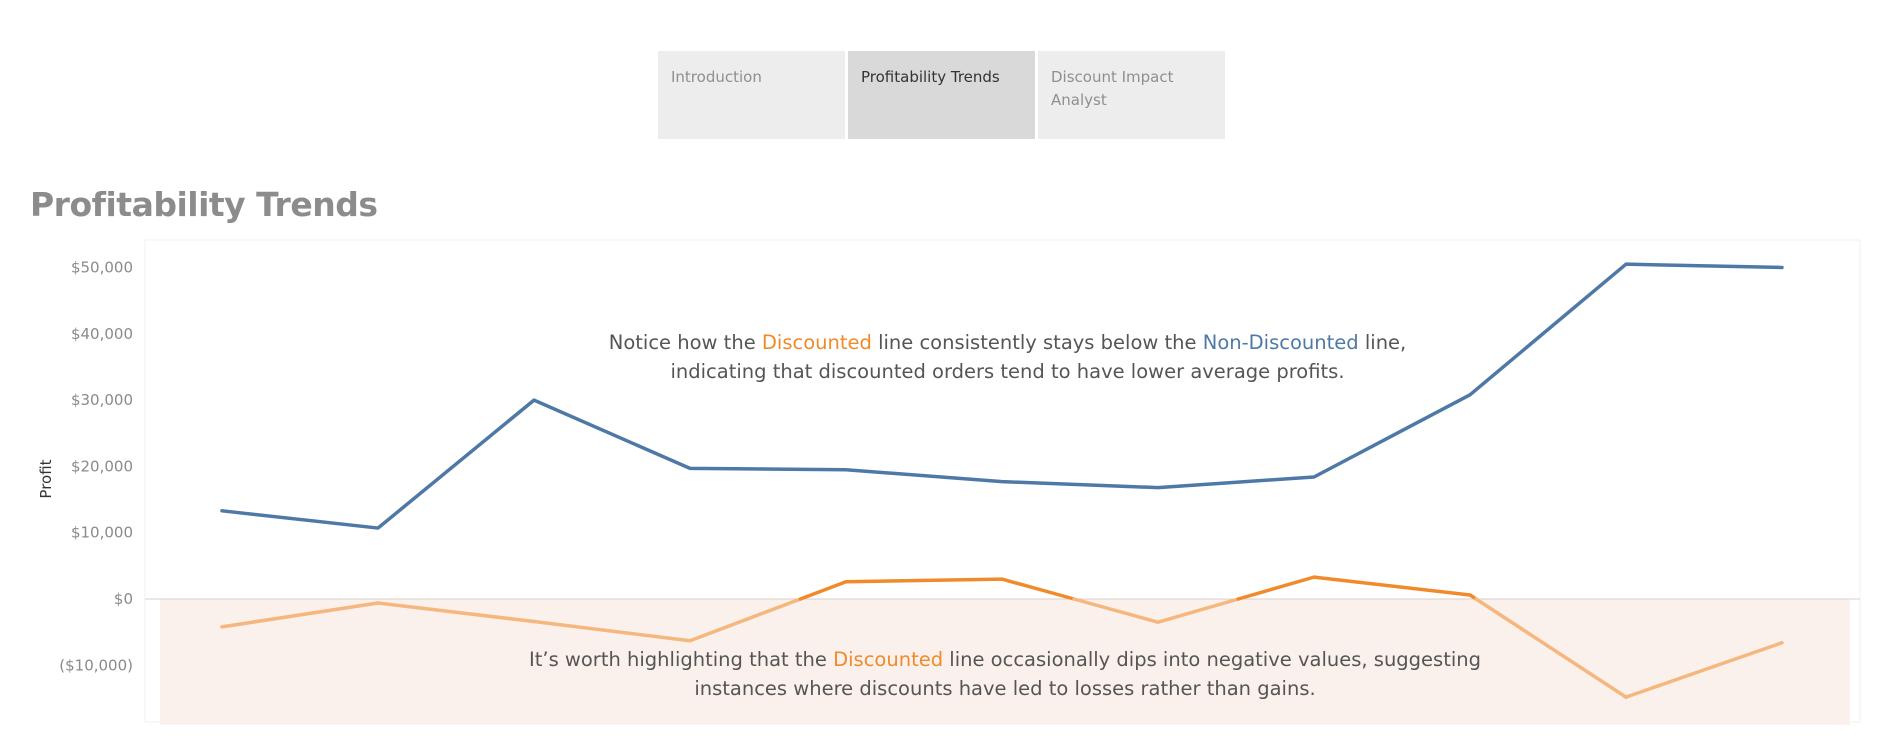 This screenshot has width=1880, height=743. Describe the element at coordinates (102, 400) in the screenshot. I see `y-tick-label: $30,000` at that location.